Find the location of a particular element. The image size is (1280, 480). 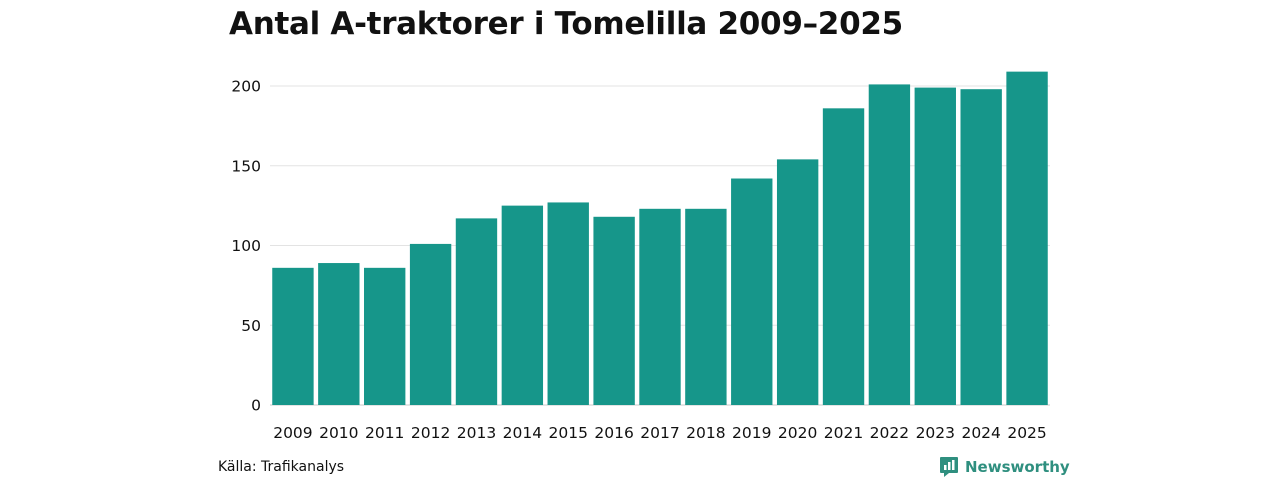

bar-2013 is located at coordinates (476, 311).